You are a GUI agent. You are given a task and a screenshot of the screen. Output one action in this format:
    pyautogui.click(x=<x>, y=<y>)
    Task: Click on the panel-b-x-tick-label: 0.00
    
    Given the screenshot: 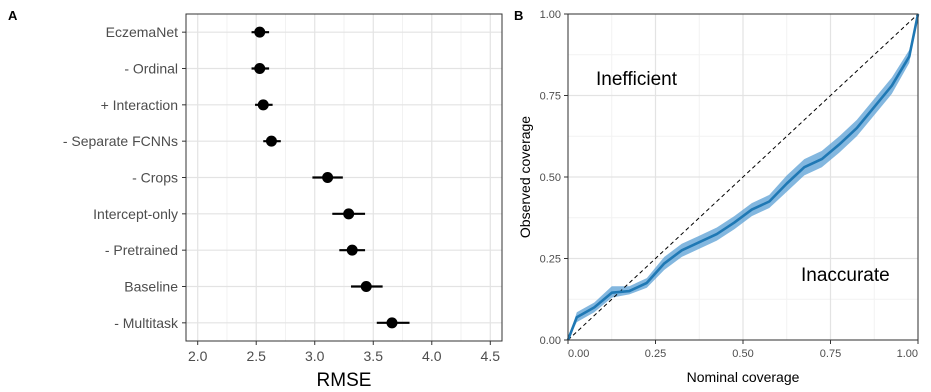 What is the action you would take?
    pyautogui.click(x=578, y=354)
    